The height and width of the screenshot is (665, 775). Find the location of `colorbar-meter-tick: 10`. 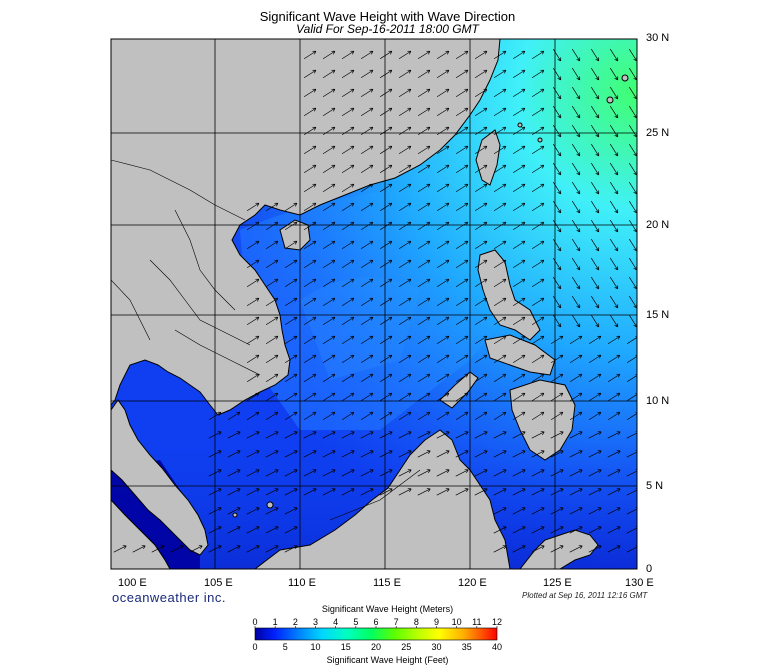

colorbar-meter-tick: 10 is located at coordinates (456, 622).